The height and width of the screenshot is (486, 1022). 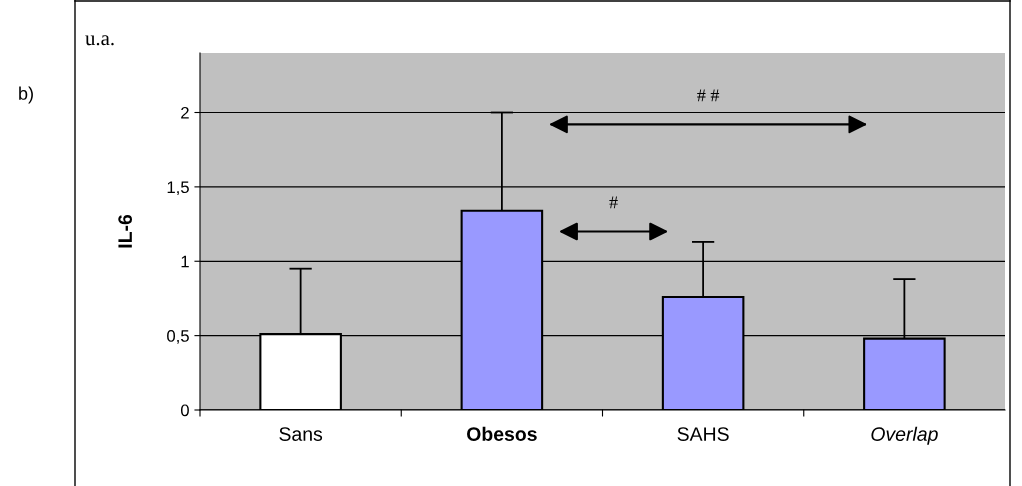 What do you see at coordinates (301, 434) in the screenshot?
I see `x-tick-label: Sans` at bounding box center [301, 434].